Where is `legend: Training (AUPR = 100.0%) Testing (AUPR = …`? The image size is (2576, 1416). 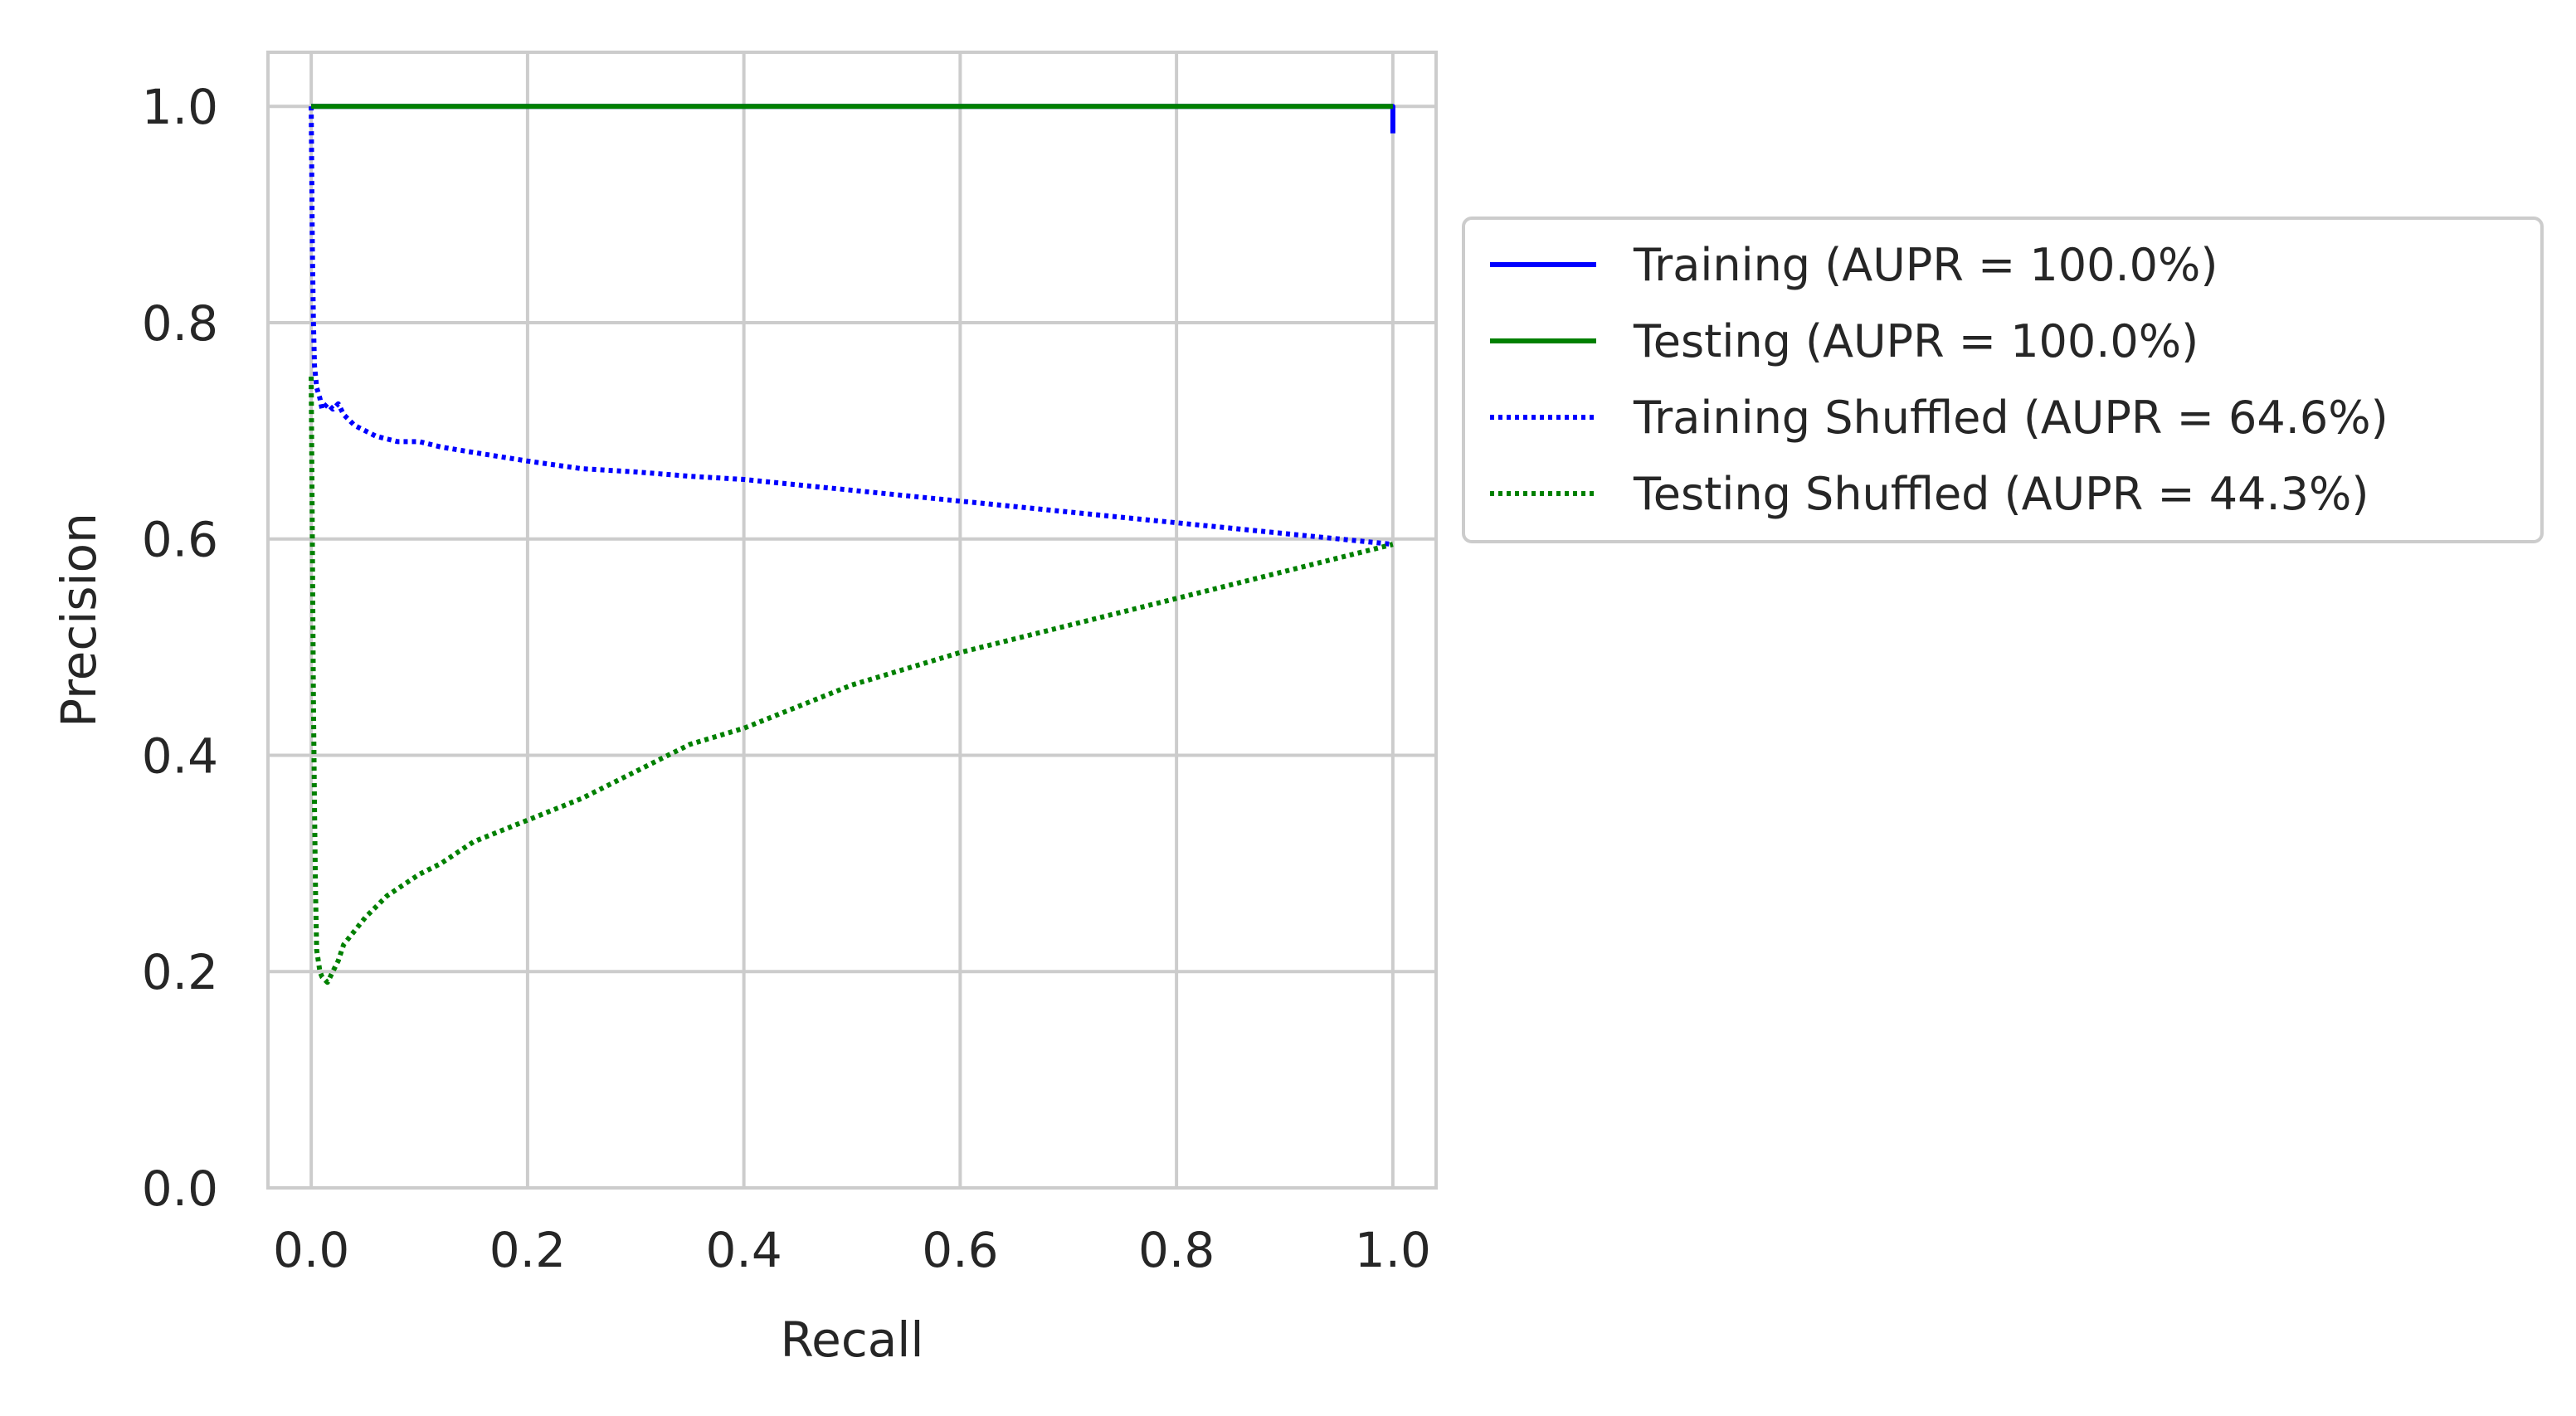 legend: Training (AUPR = 100.0%) Testing (AUPR = … is located at coordinates (2003, 380).